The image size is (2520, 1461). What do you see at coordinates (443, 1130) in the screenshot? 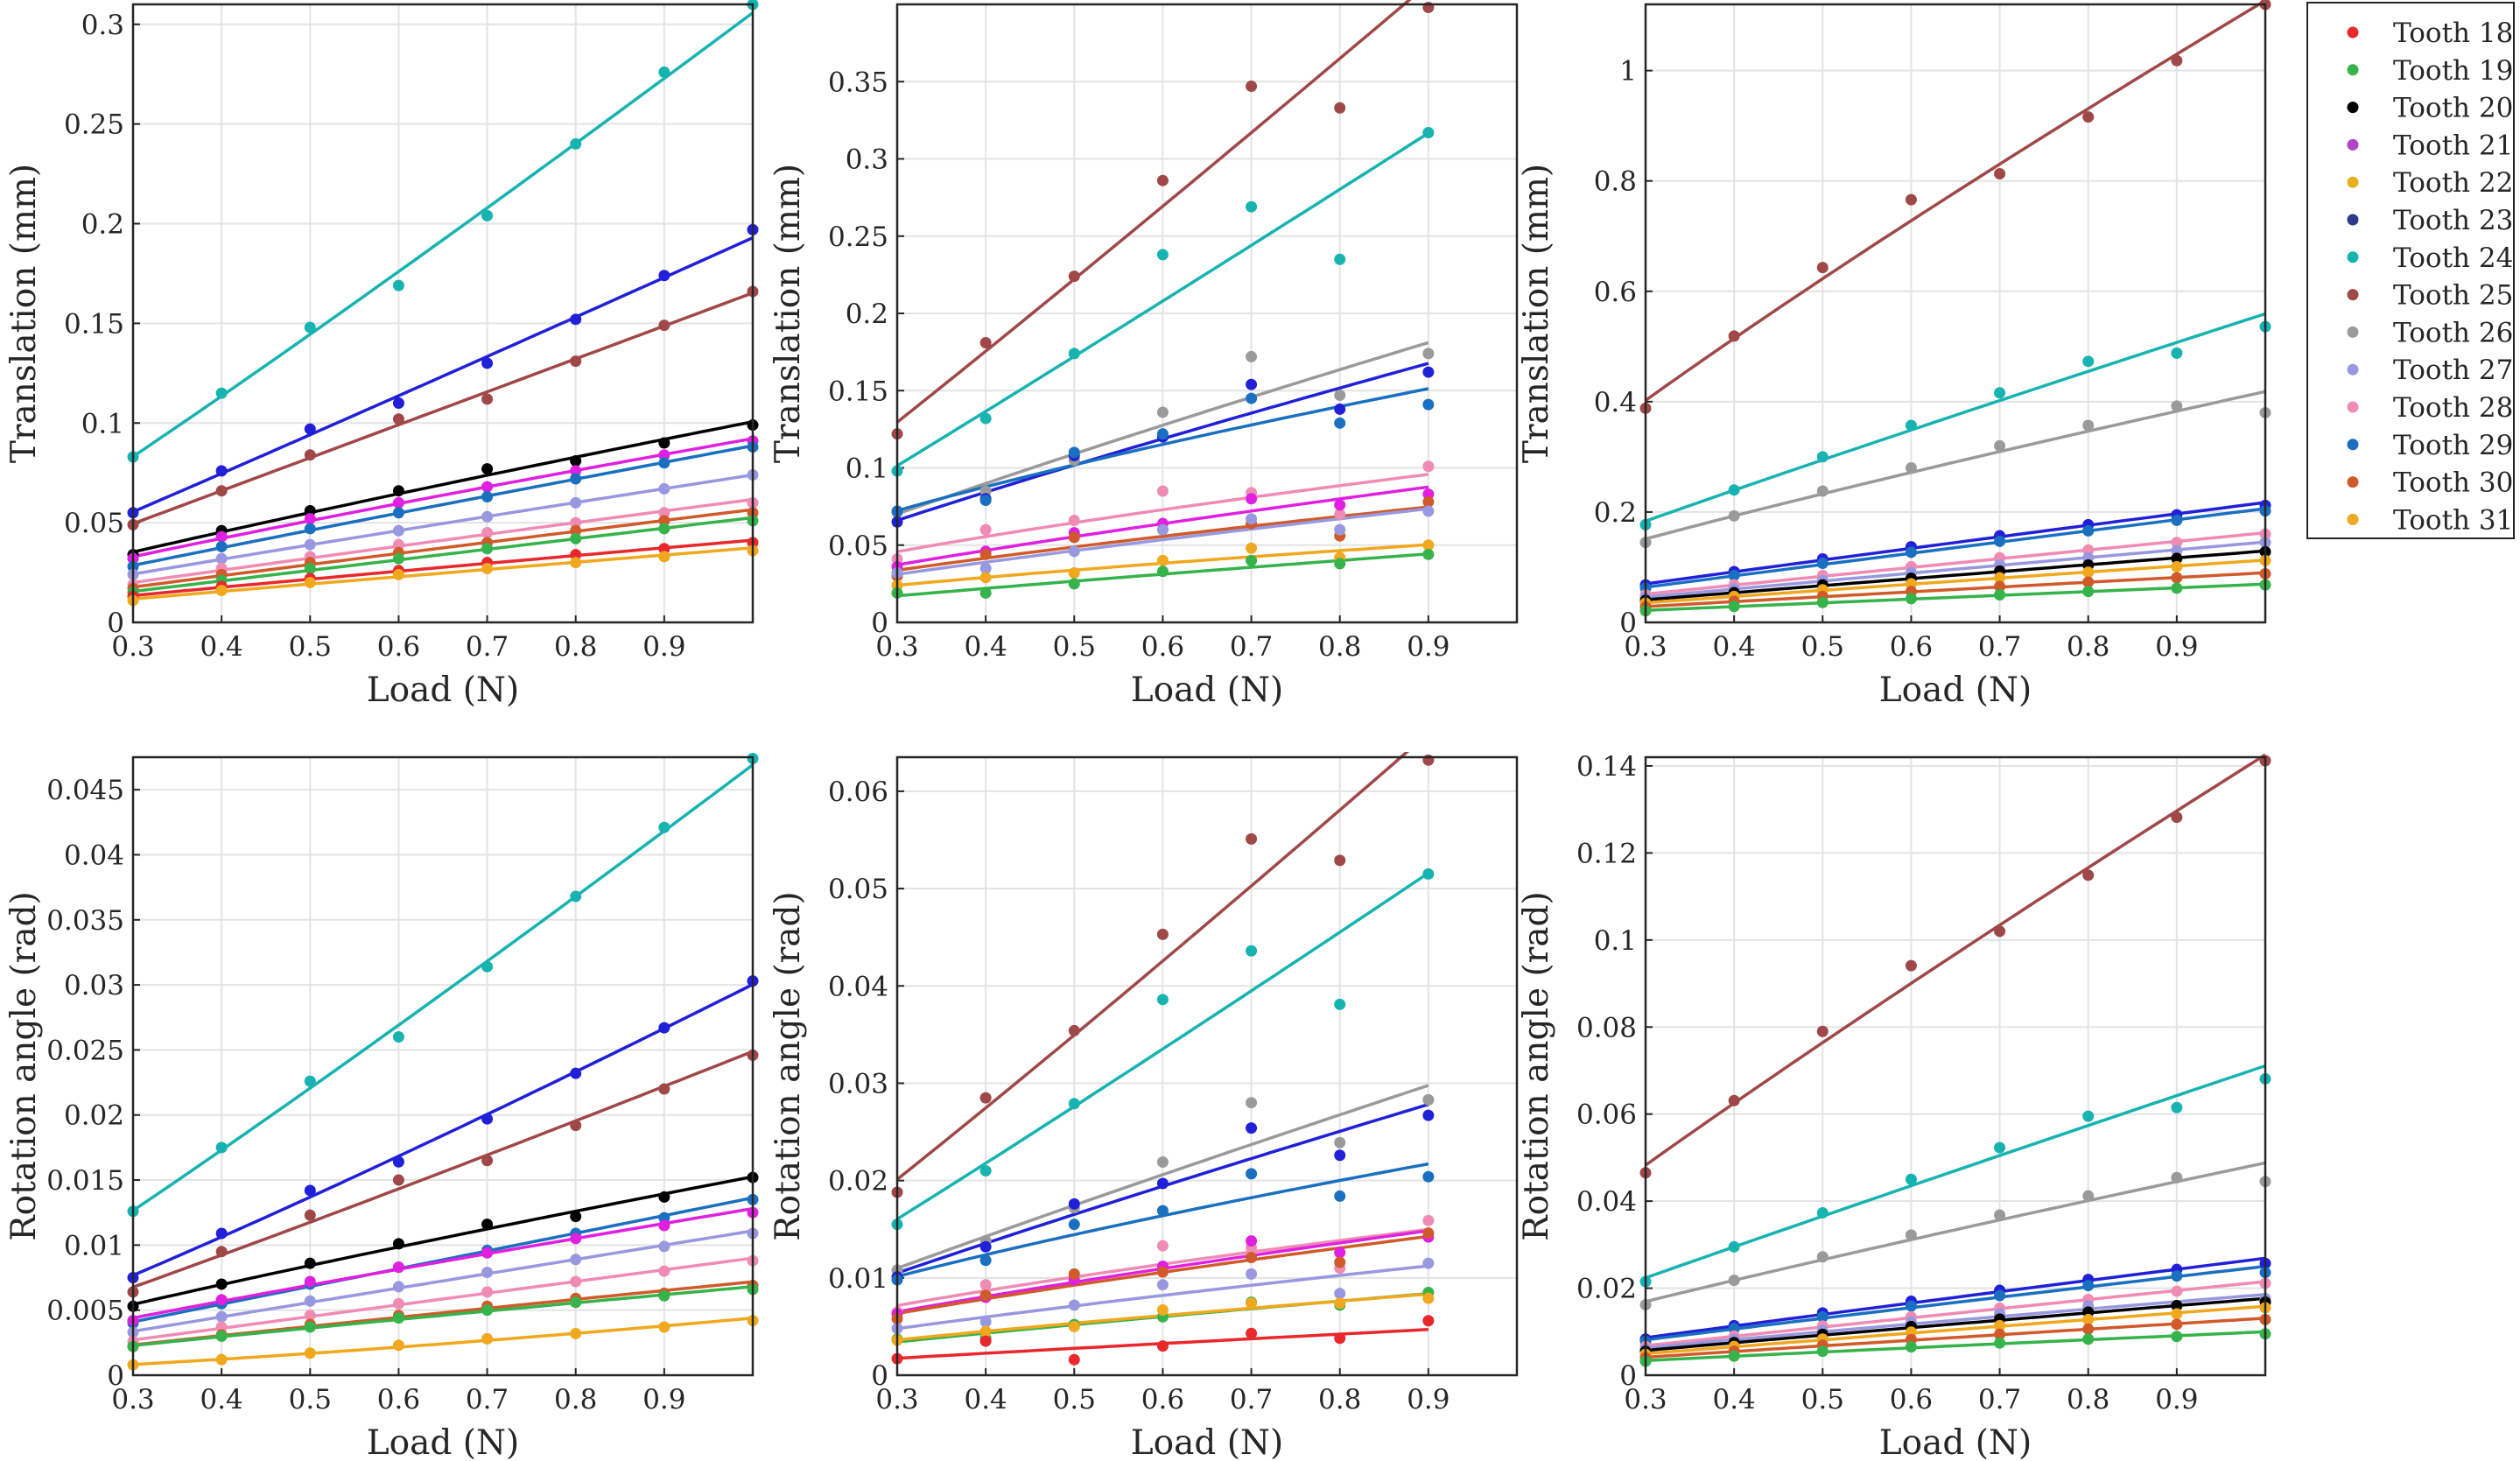
I see `fit-line-blue` at bounding box center [443, 1130].